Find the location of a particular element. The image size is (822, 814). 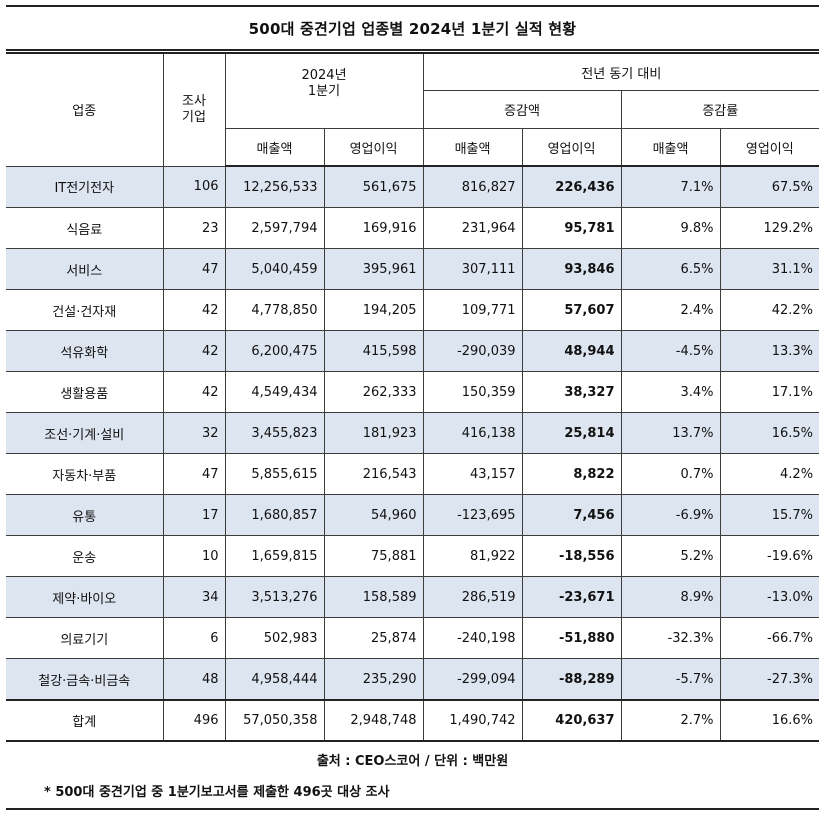

cell-sales: 1,659,815 is located at coordinates (274, 556).